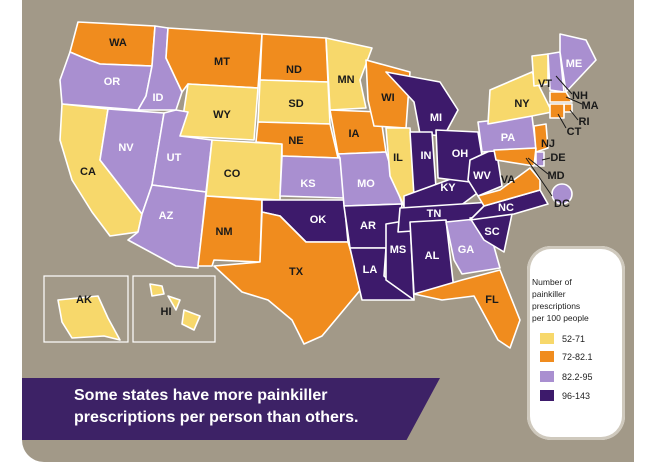 The height and width of the screenshot is (462, 660). Describe the element at coordinates (562, 121) in the screenshot. I see `leader-line-ct` at that location.